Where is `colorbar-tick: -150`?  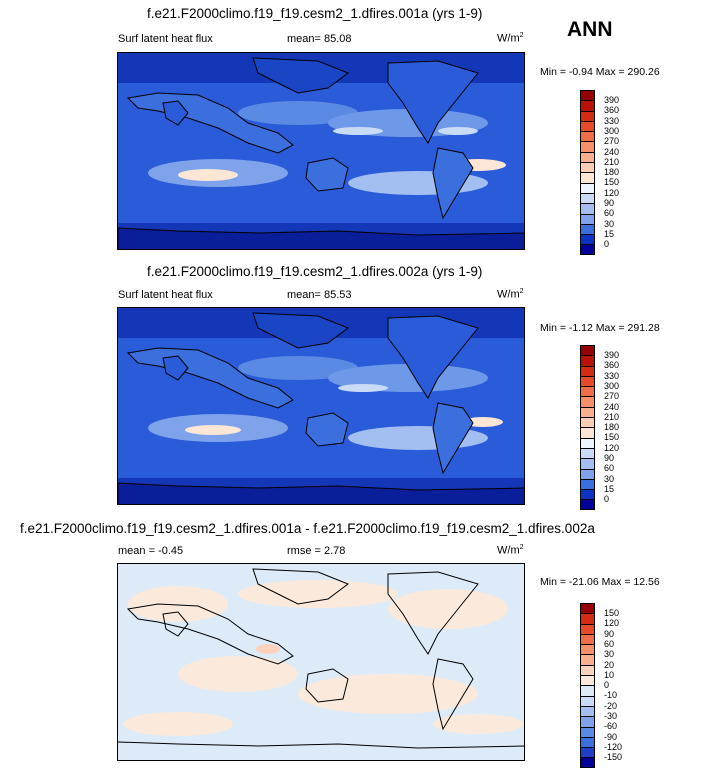 colorbar-tick: -150 is located at coordinates (613, 757).